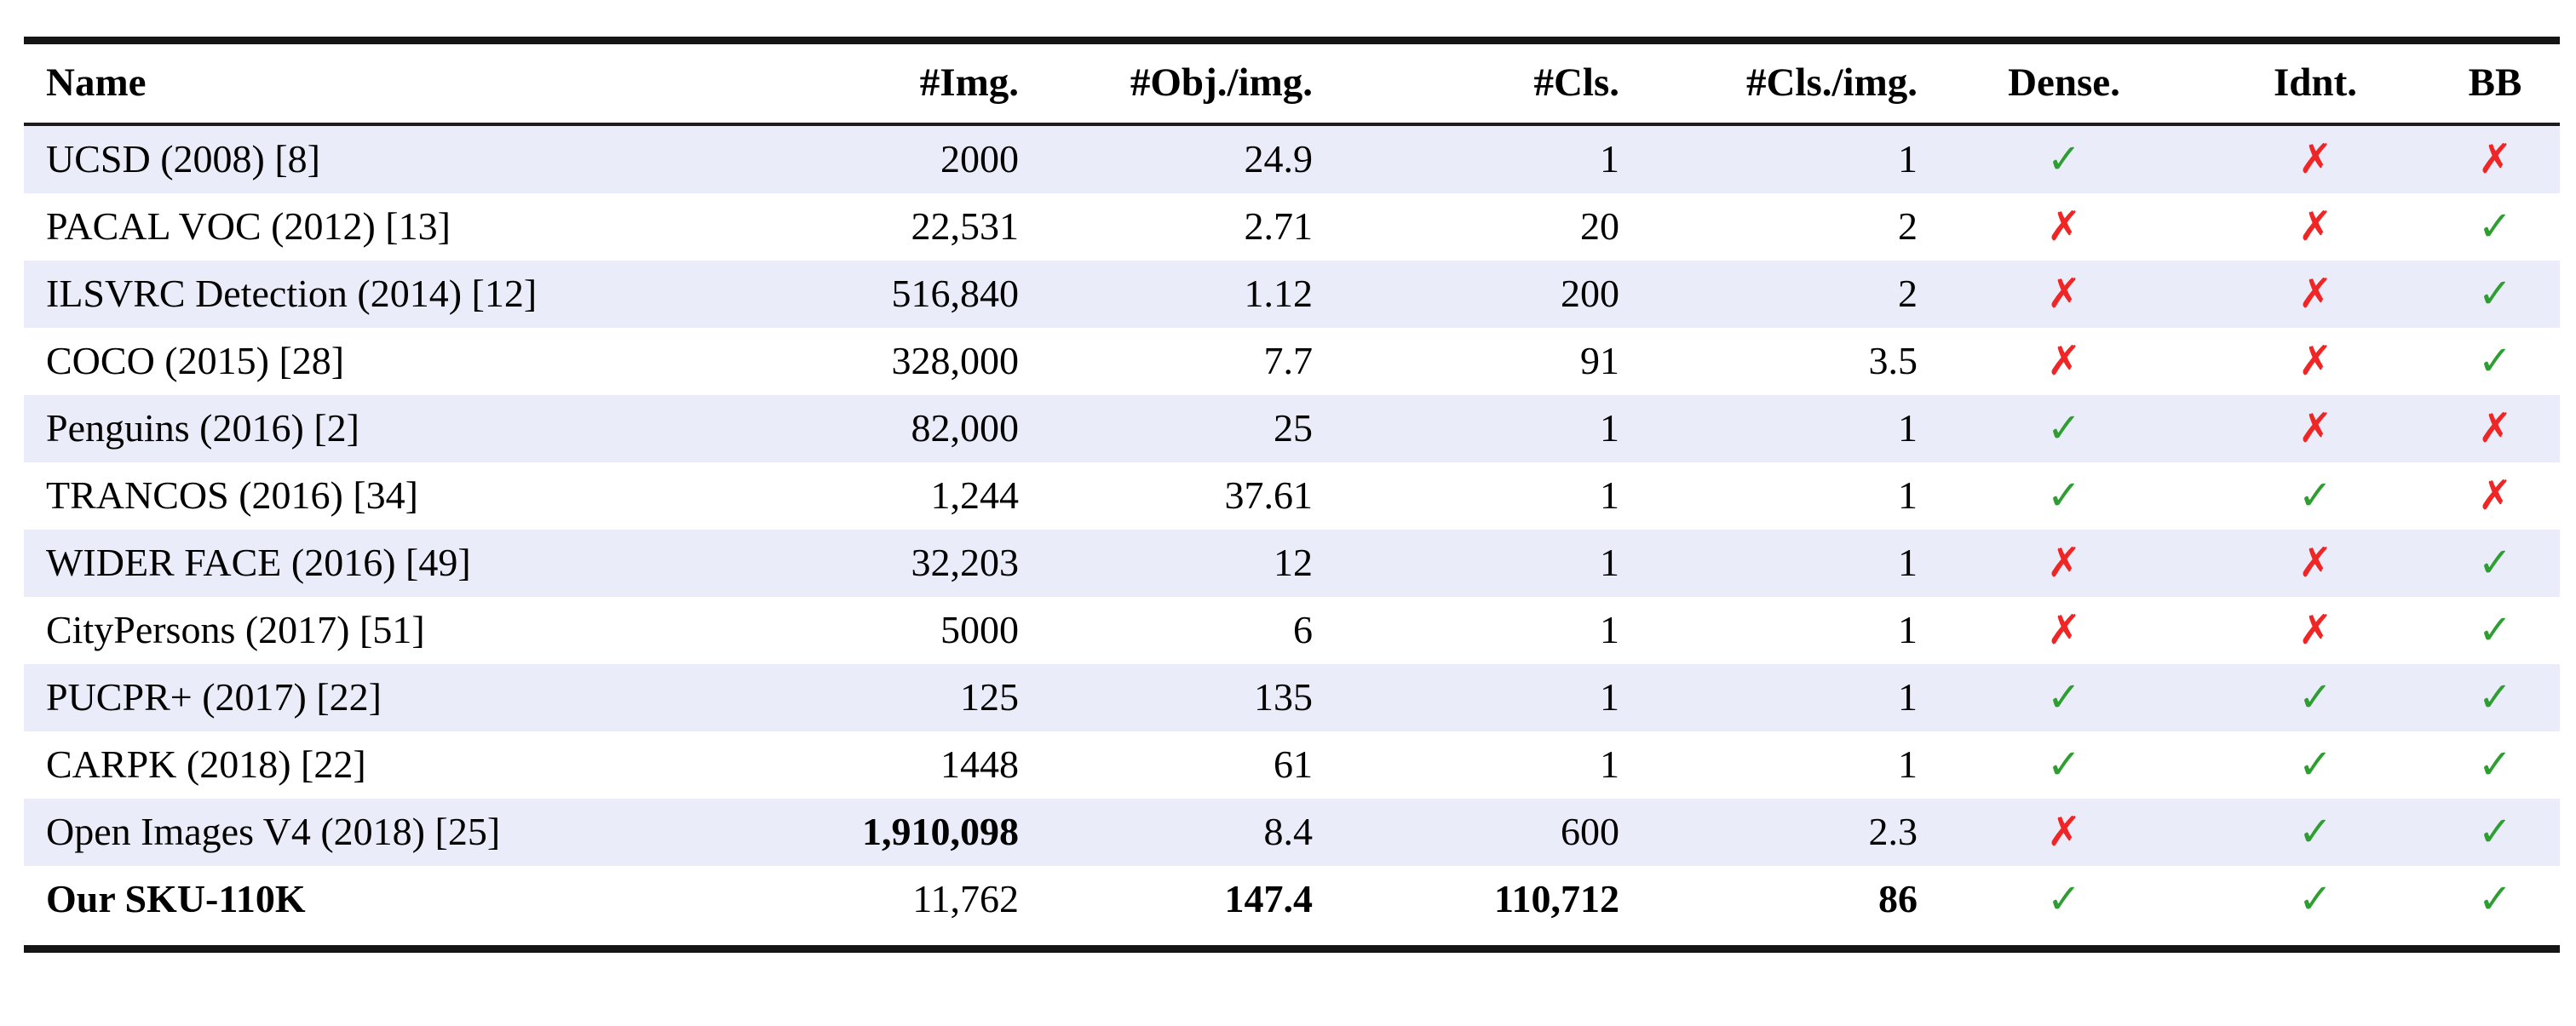  Describe the element at coordinates (1893, 832) in the screenshot. I see `cell-cls-per-img: 2.3` at that location.